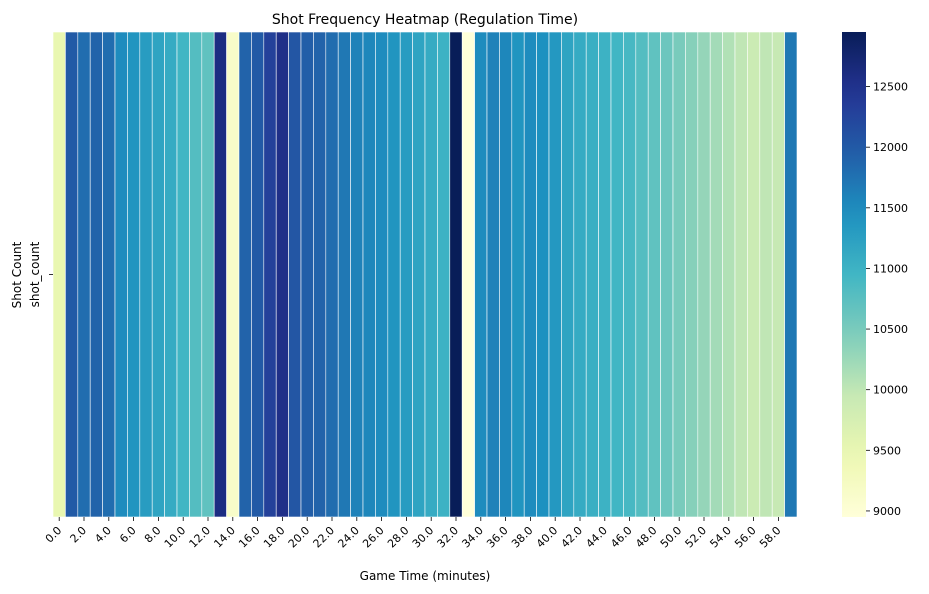 This screenshot has height=594, width=929. Describe the element at coordinates (472, 537) in the screenshot. I see `x-tick-label: 34.0` at that location.